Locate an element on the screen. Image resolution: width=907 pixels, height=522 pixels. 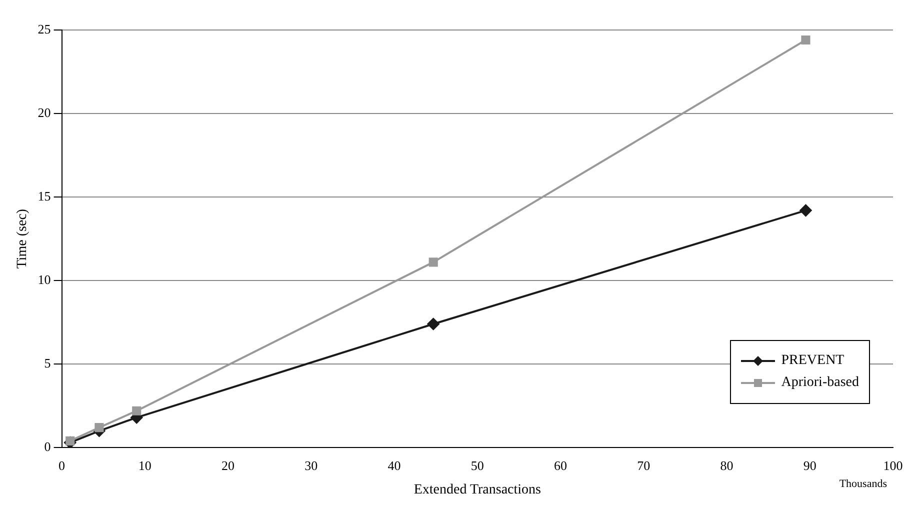
legend-label: PREVENT is located at coordinates (812, 361).